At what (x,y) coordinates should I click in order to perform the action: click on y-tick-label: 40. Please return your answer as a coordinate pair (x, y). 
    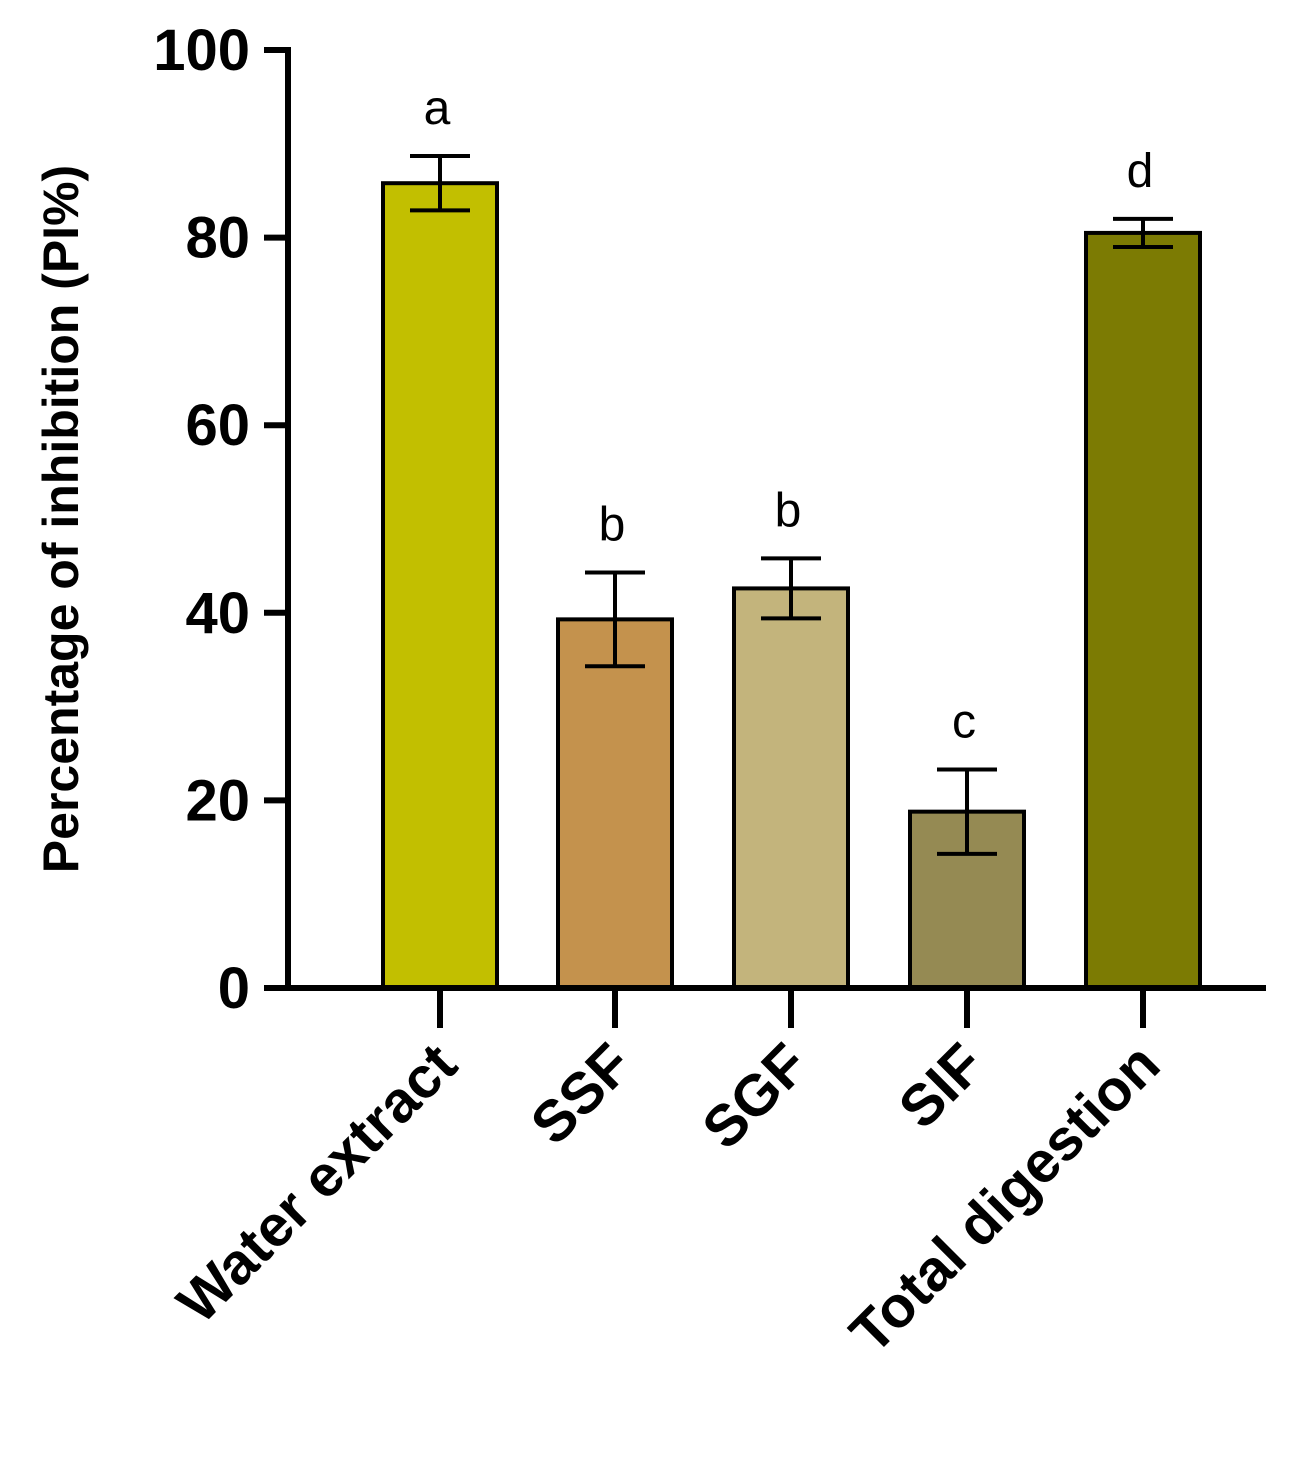
    Looking at the image, I should click on (217, 613).